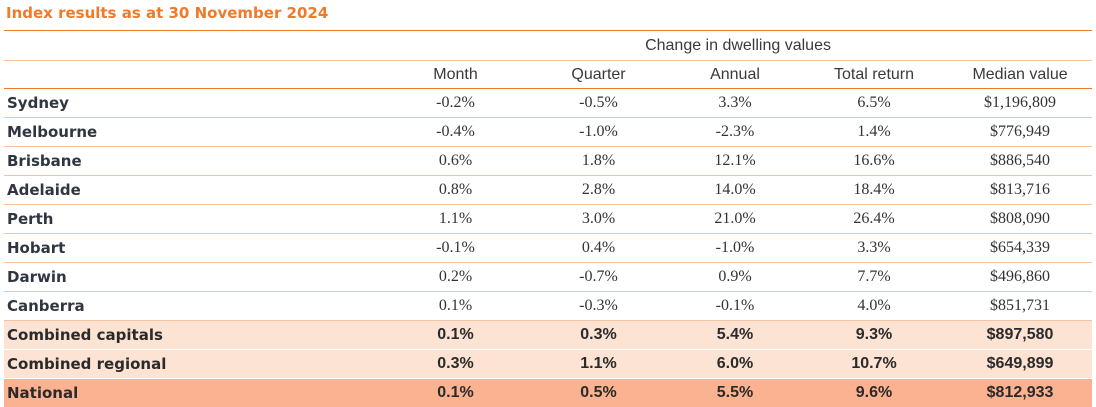  What do you see at coordinates (874, 306) in the screenshot?
I see `total-return: 4.0%` at bounding box center [874, 306].